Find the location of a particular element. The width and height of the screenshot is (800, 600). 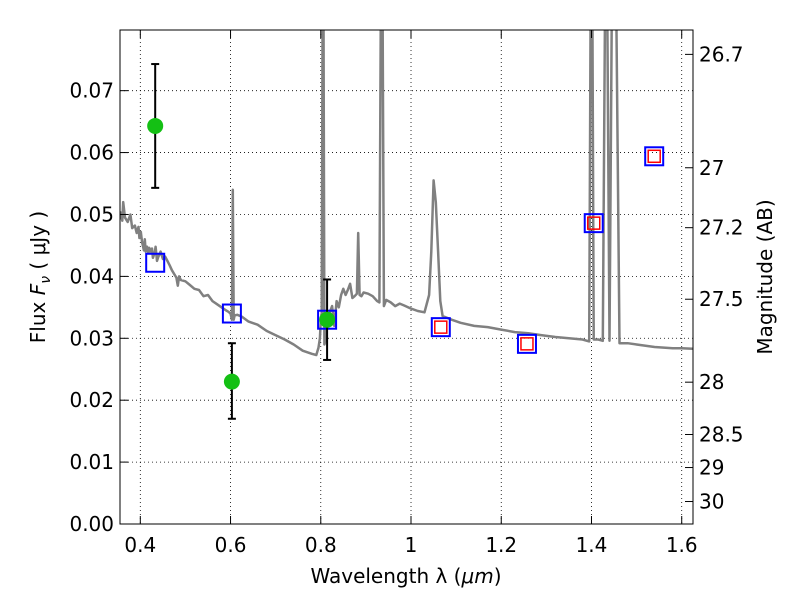

y2-tick-label: 28 is located at coordinates (711, 382).